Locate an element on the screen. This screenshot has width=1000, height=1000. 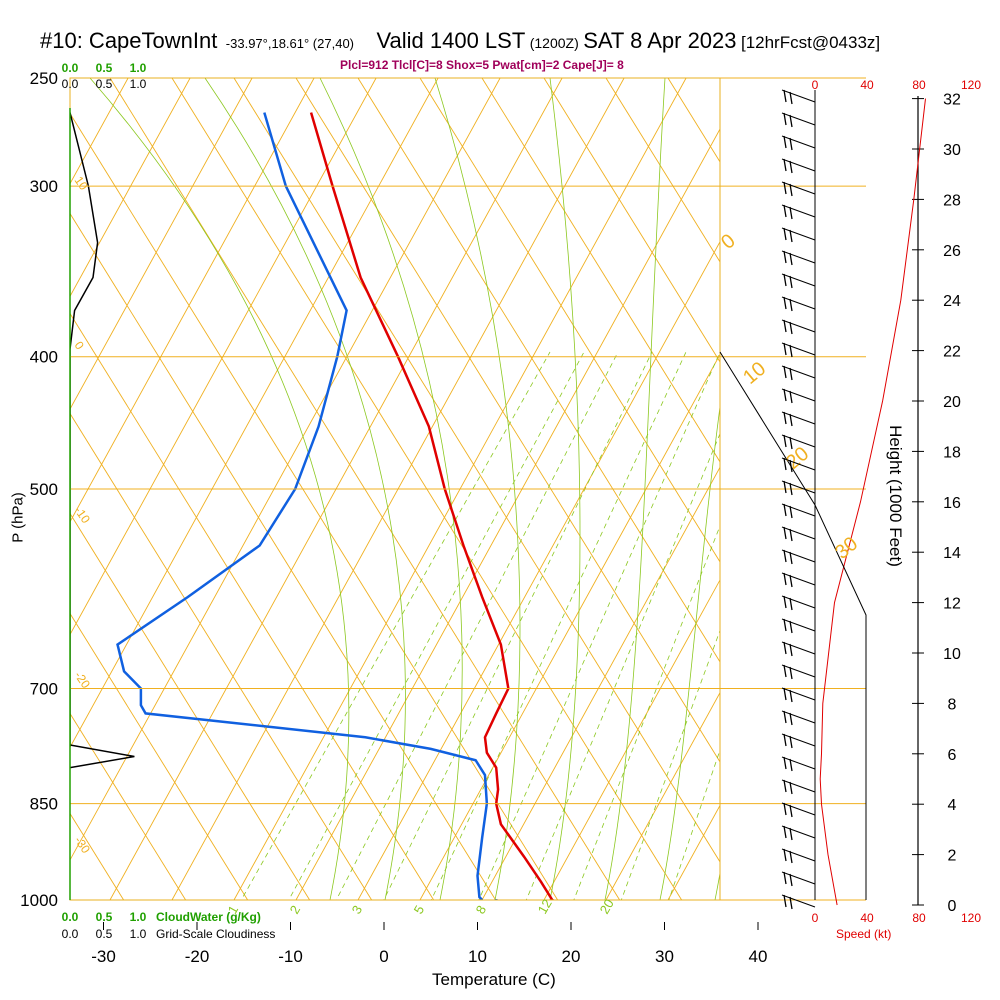
pressure-tick-label: 400 is located at coordinates (44, 357).